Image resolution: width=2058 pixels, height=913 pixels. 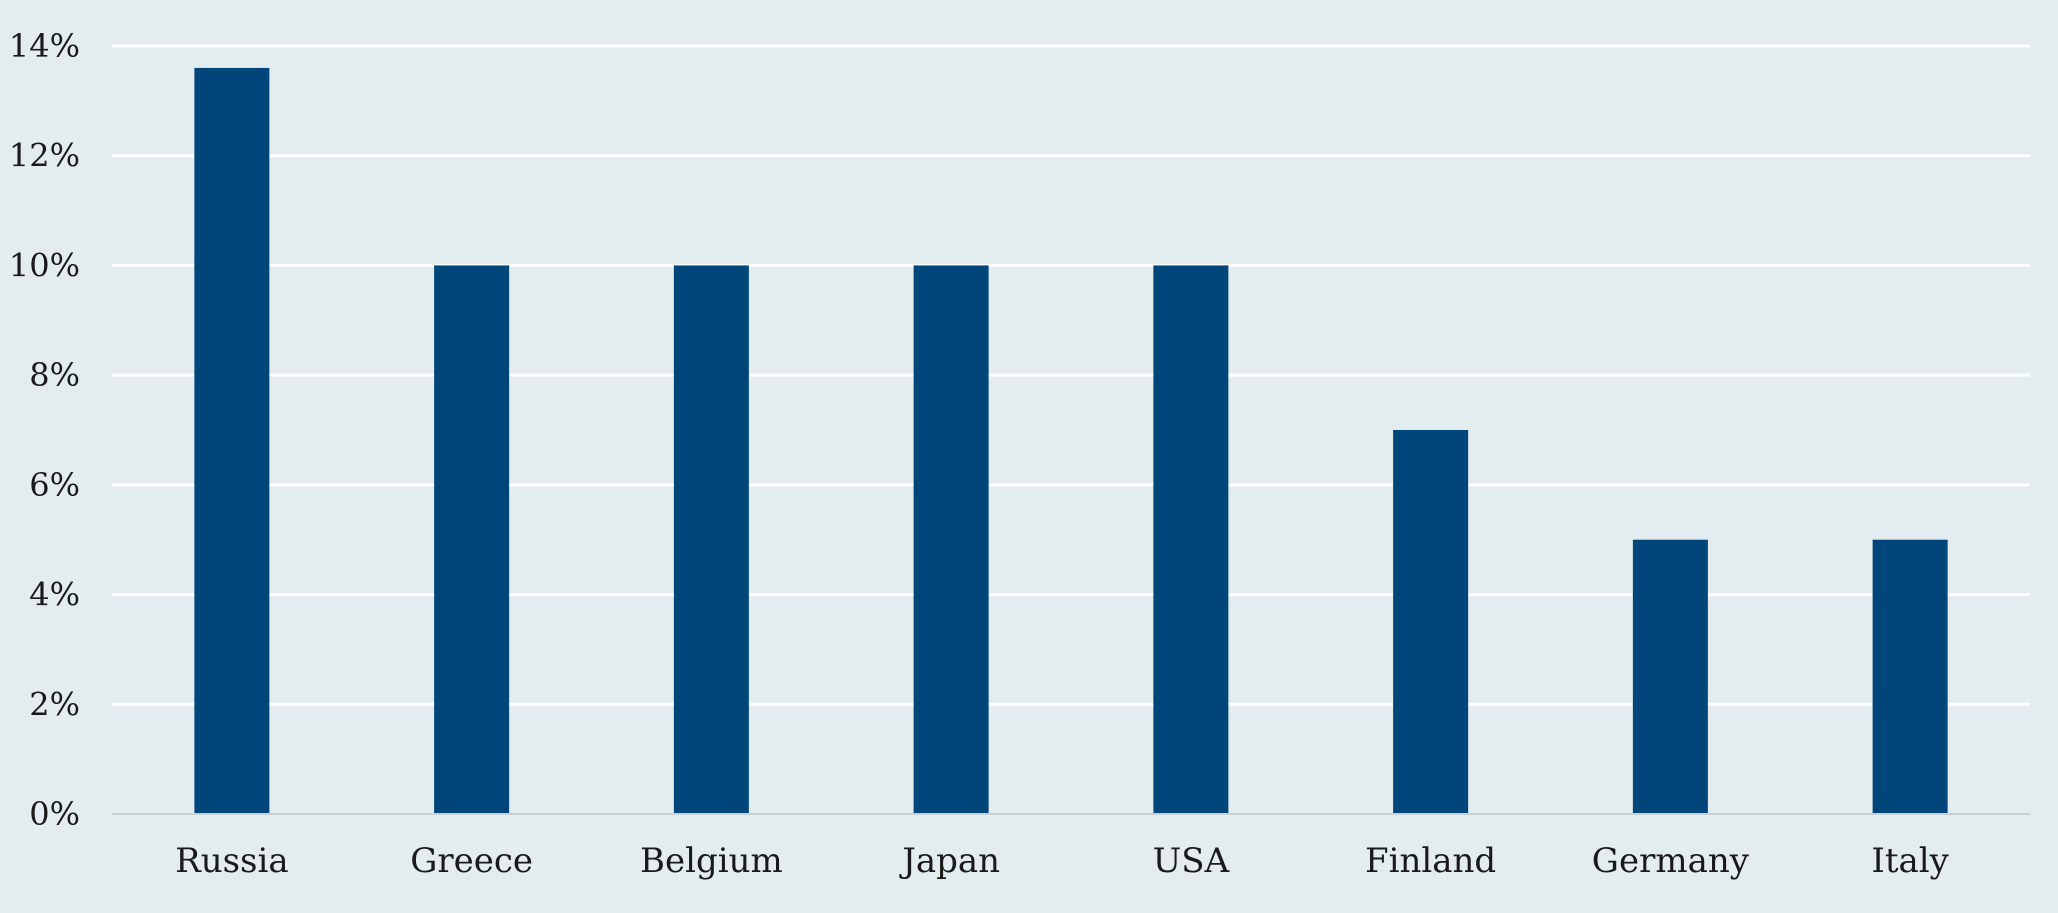 I want to click on y-tick-label: 4%, so click(x=54, y=595).